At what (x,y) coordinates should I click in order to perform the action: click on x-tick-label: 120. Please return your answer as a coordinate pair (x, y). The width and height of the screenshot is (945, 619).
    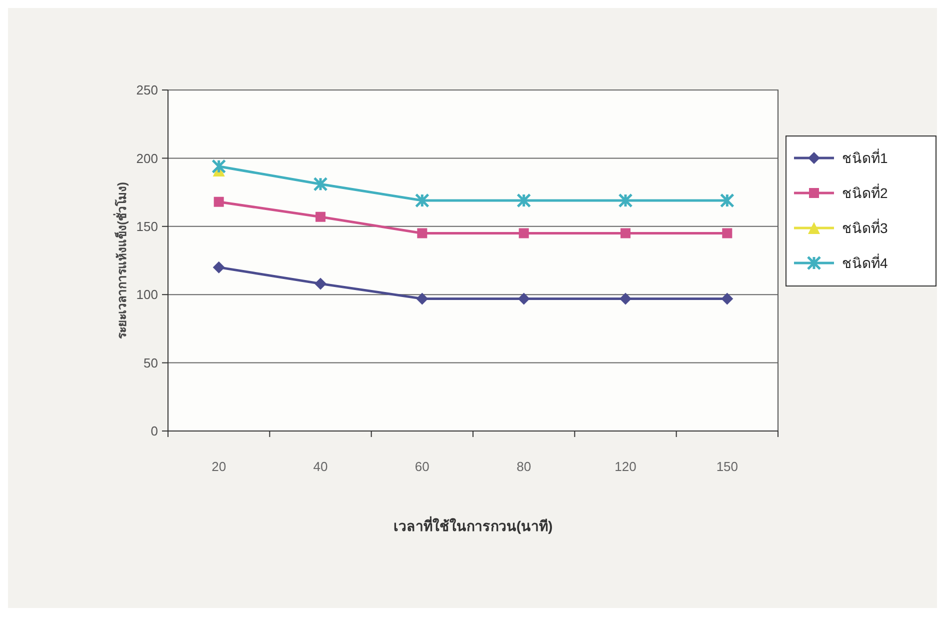
    Looking at the image, I should click on (625, 466).